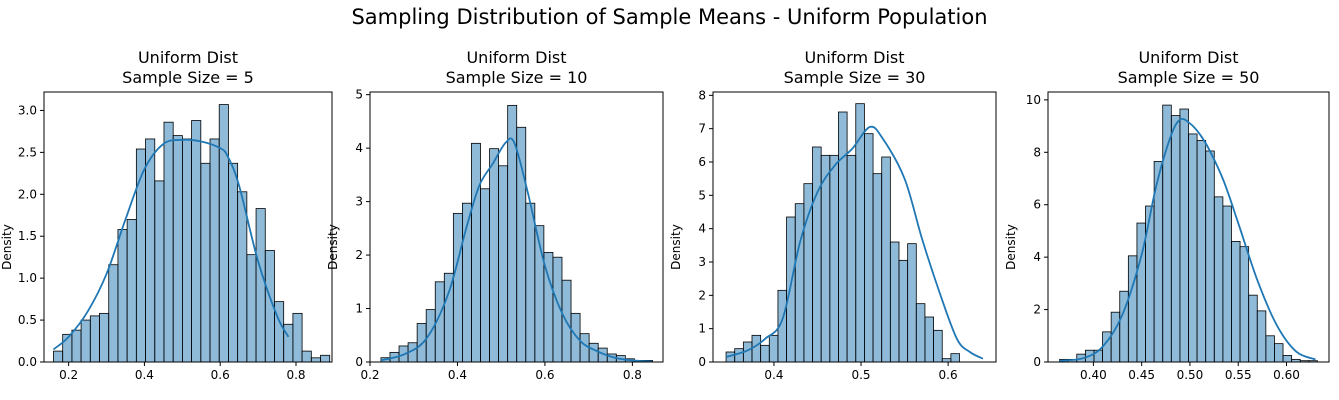 The width and height of the screenshot is (1339, 400). Describe the element at coordinates (702, 195) in the screenshot. I see `y-tick-label: 5` at that location.